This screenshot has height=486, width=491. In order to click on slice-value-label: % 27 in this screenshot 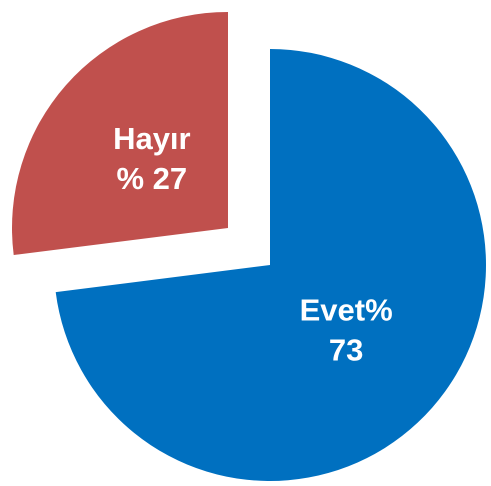, I will do `click(152, 178)`.